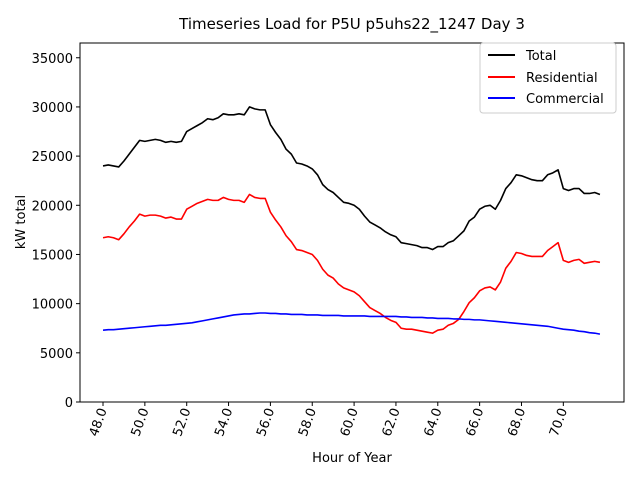 The height and width of the screenshot is (480, 640). Describe the element at coordinates (52, 157) in the screenshot. I see `y-tick-label: 25000` at that location.